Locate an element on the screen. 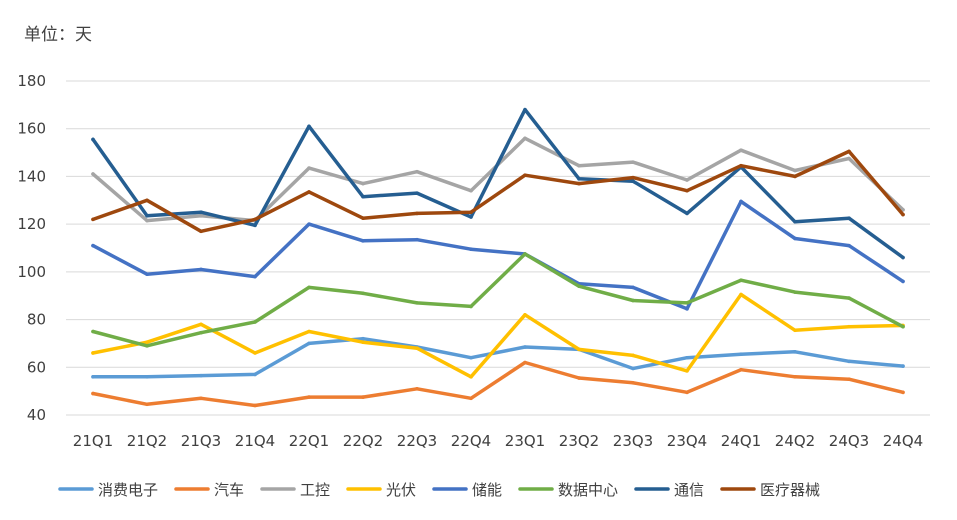  legend-item: 医疗器械 is located at coordinates (770, 490).